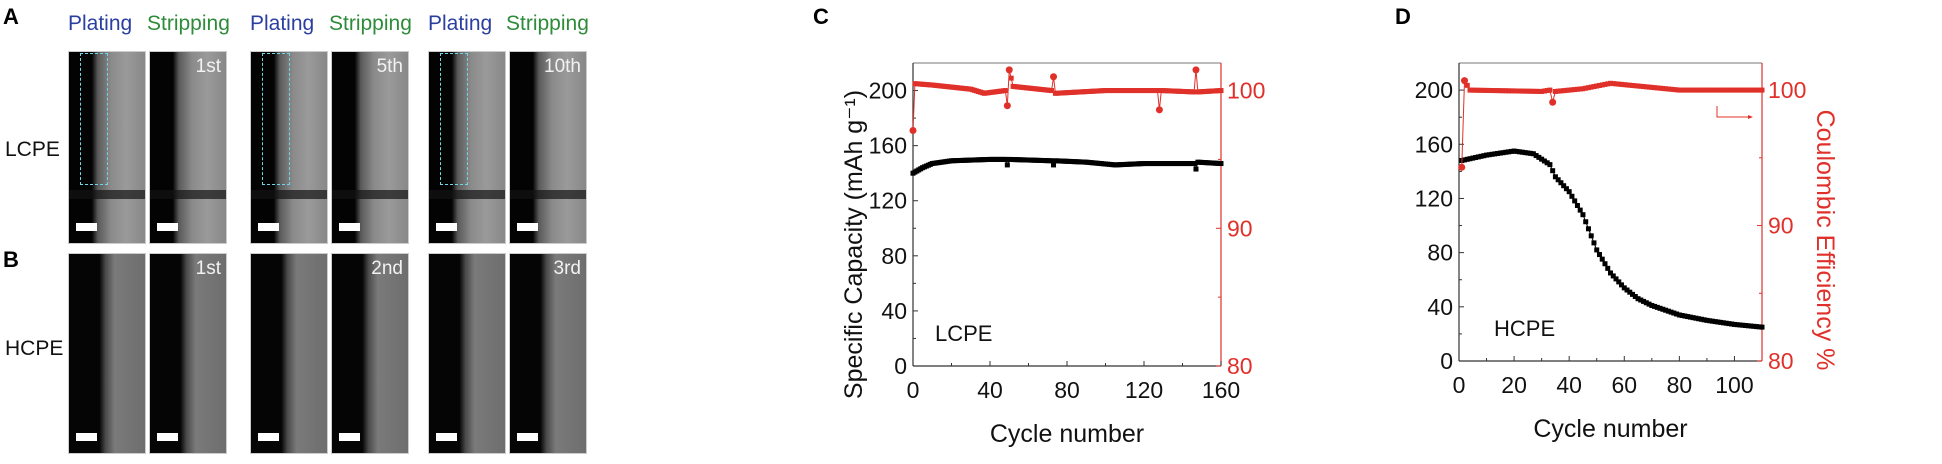 This screenshot has height=464, width=1942. I want to click on roi-box, so click(276, 119).